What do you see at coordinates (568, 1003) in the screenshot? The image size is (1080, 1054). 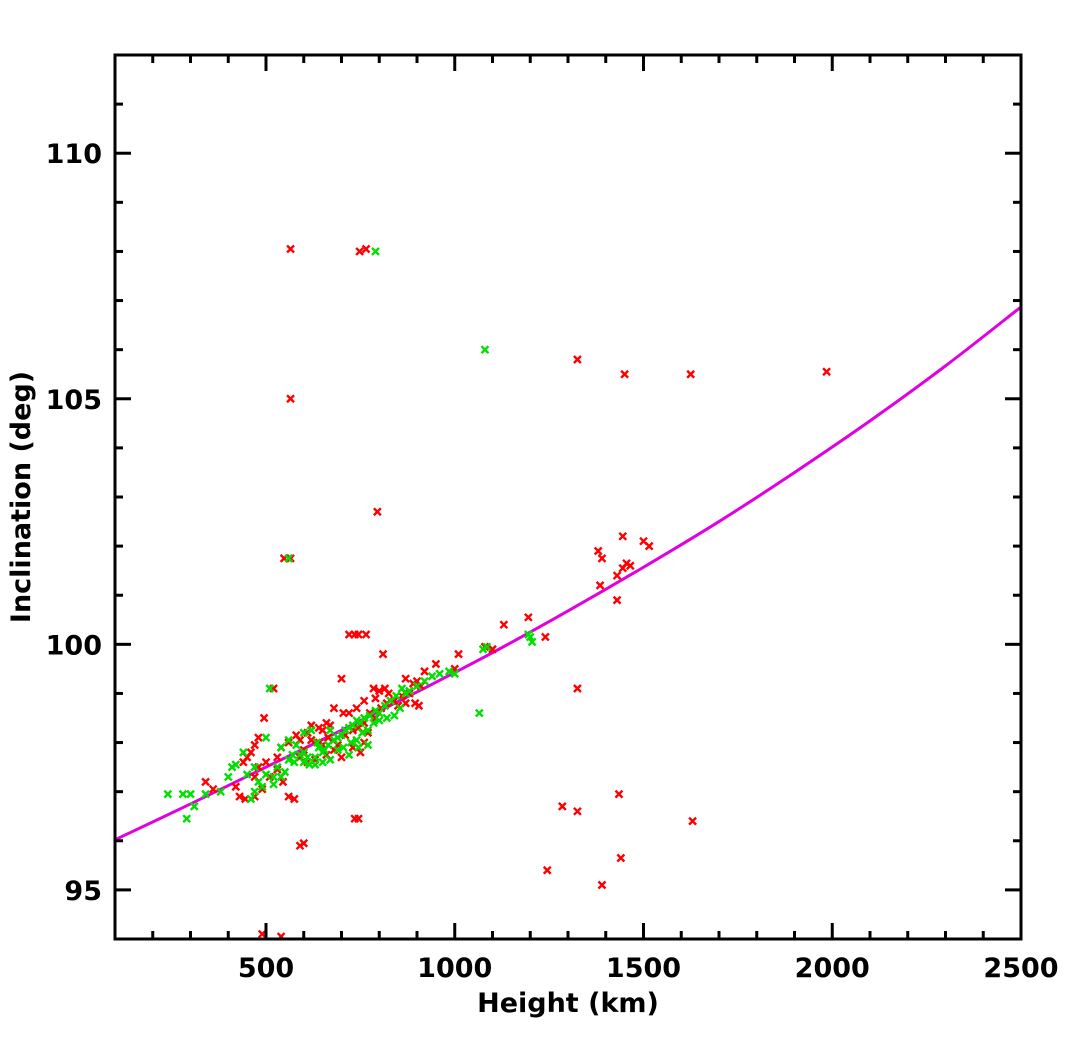 I see `x-axis-label: Height (km)` at bounding box center [568, 1003].